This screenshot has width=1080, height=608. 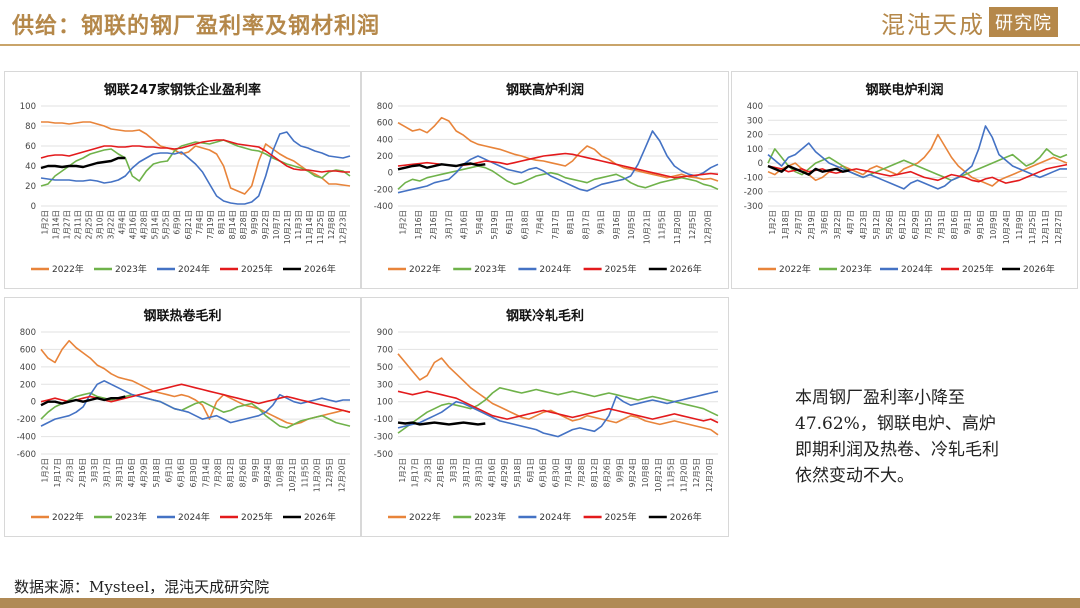 What do you see at coordinates (122, 222) in the screenshot?
I see `x-tick-label: 4月4日` at bounding box center [122, 222].